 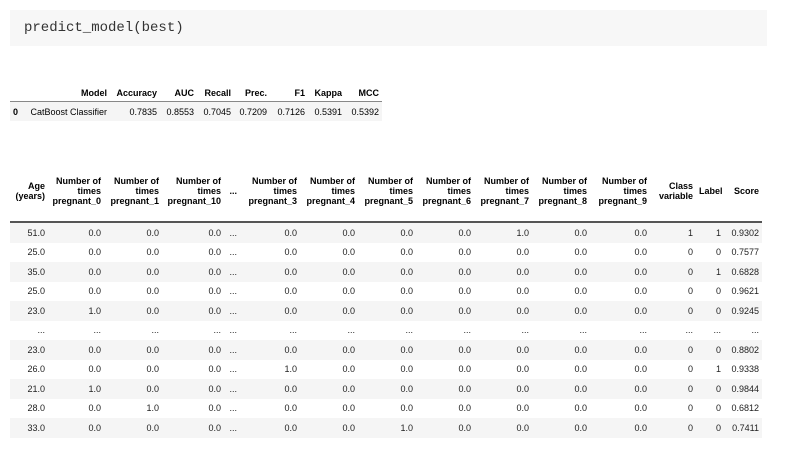 What do you see at coordinates (76, 191) in the screenshot?
I see `column-header: Number of times pregnant_0` at bounding box center [76, 191].